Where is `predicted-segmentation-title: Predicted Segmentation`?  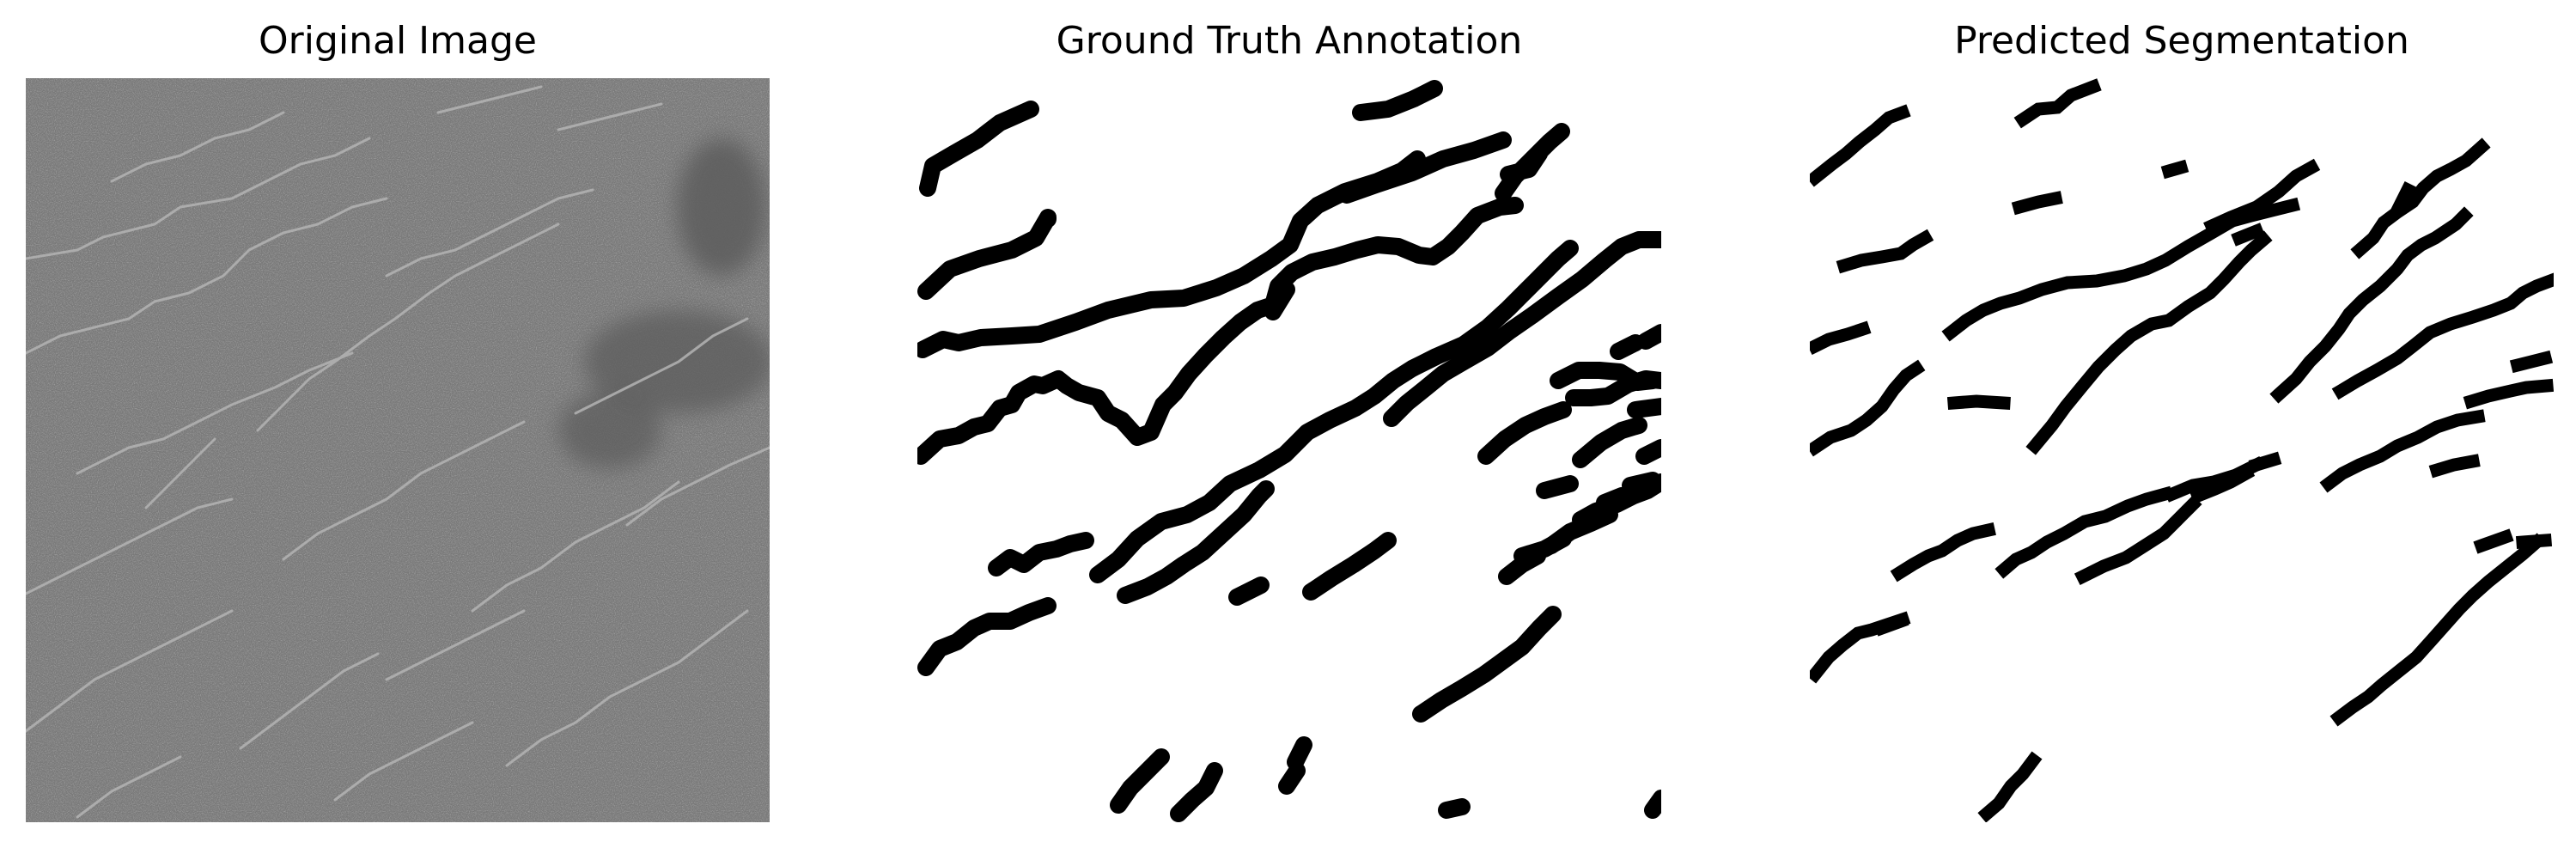 predicted-segmentation-title: Predicted Segmentation is located at coordinates (2181, 41).